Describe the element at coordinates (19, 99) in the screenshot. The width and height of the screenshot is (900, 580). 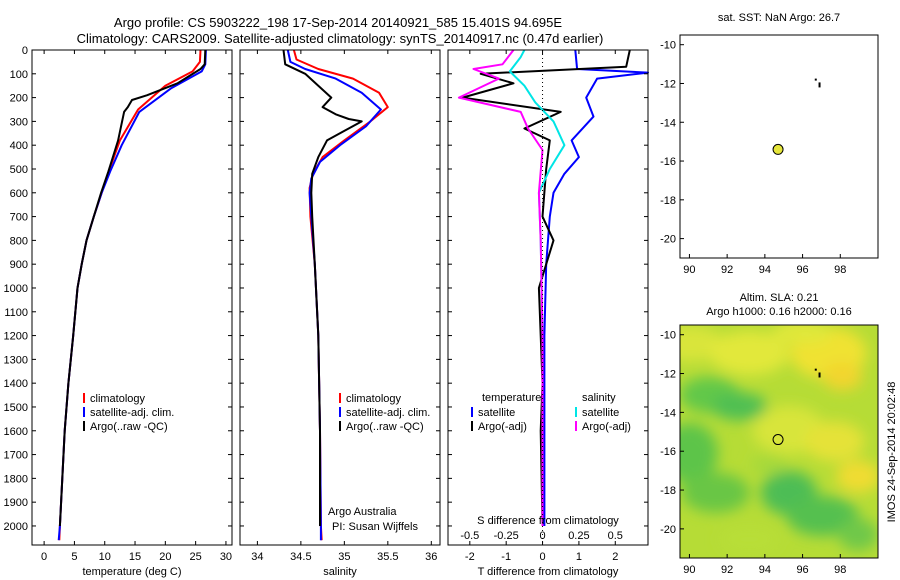
I see `temperature-ytick-label: 200` at that location.